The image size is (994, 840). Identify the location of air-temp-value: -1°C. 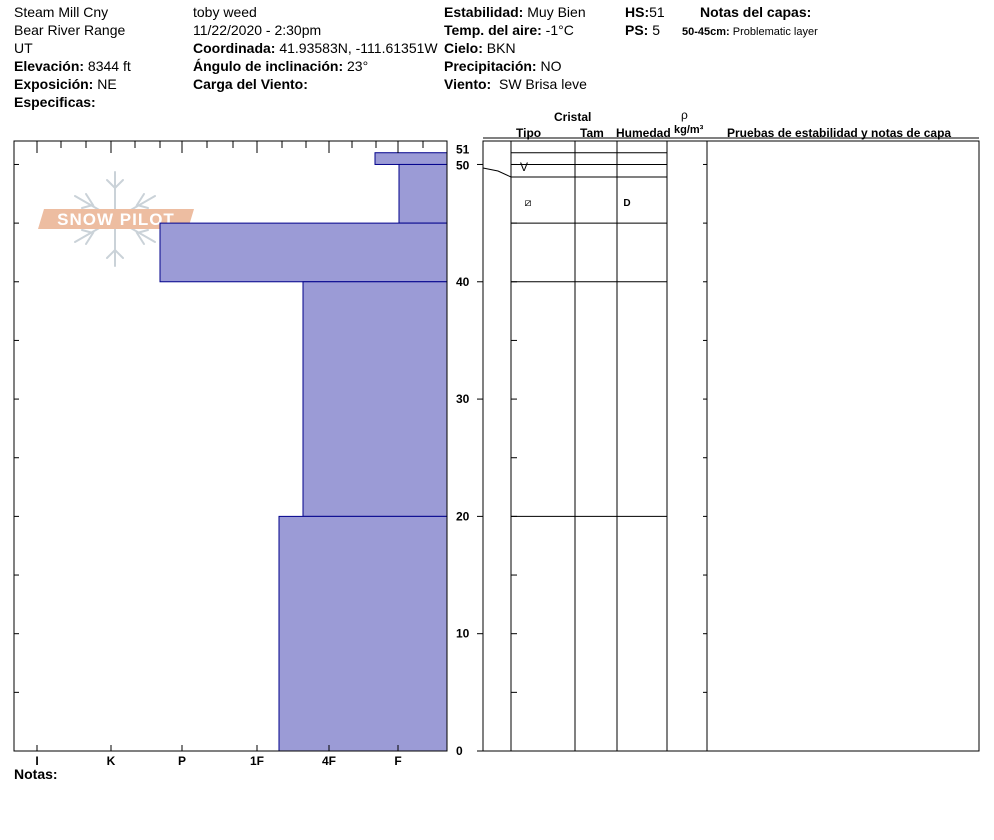
(559, 30).